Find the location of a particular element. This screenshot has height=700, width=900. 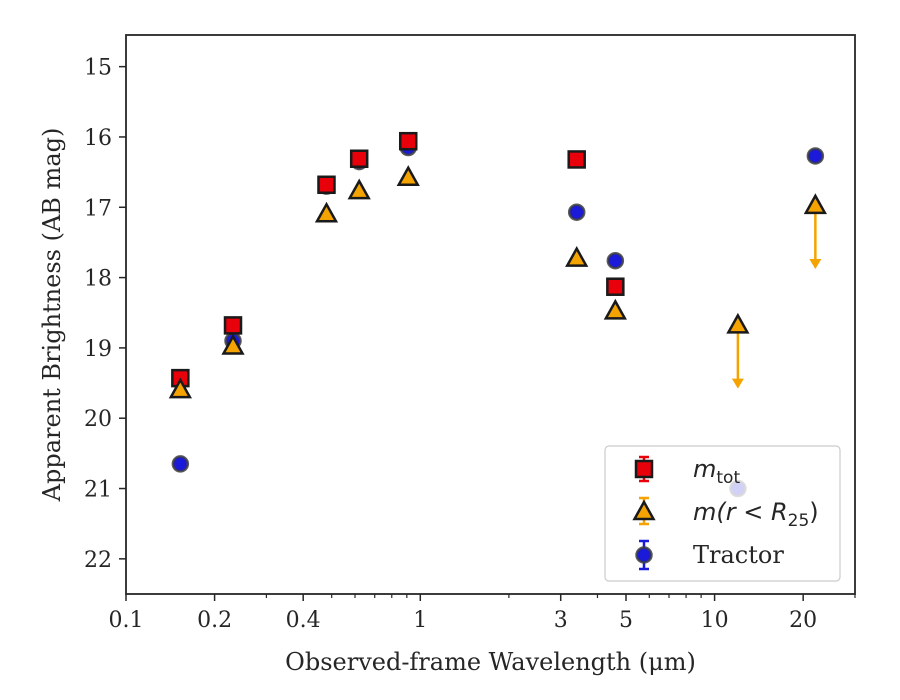

x-tick-label: 10 is located at coordinates (715, 620).